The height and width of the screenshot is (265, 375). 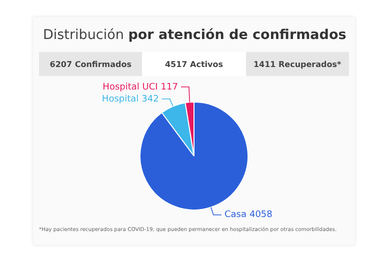 What do you see at coordinates (261, 215) in the screenshot?
I see `data-label: 4058` at bounding box center [261, 215].